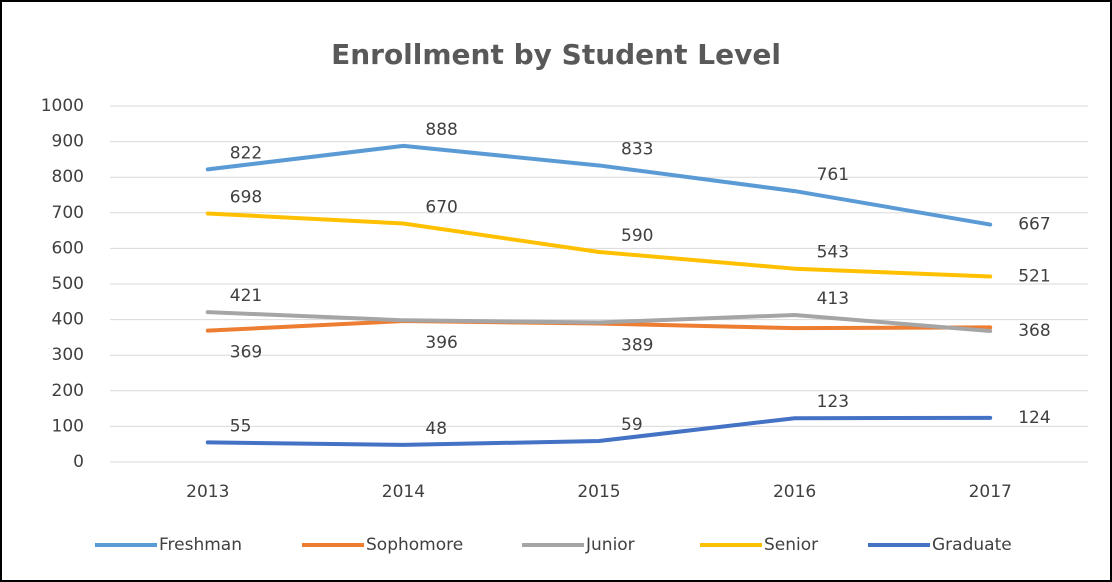 Image resolution: width=1112 pixels, height=582 pixels. What do you see at coordinates (68, 355) in the screenshot?
I see `y-tick-label: 300` at bounding box center [68, 355].